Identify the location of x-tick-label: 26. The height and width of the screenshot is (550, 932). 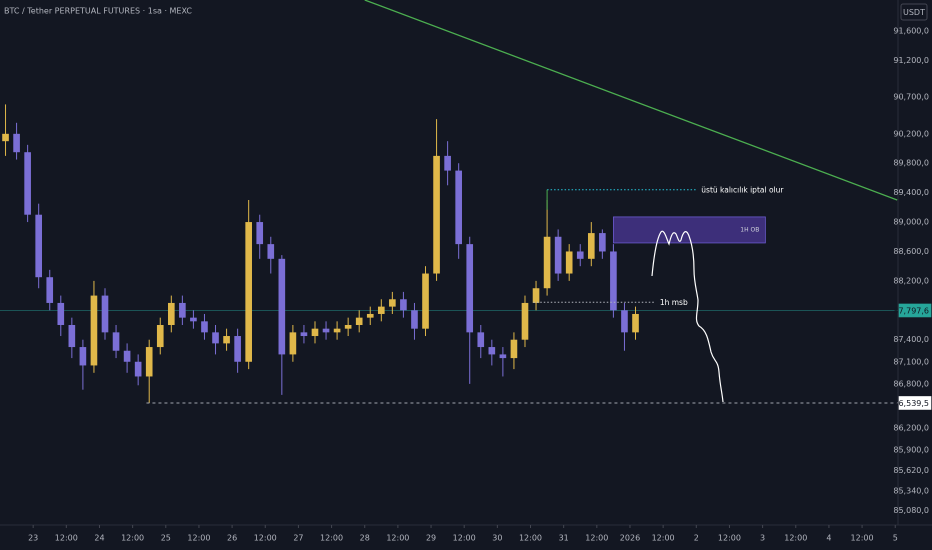
(232, 538).